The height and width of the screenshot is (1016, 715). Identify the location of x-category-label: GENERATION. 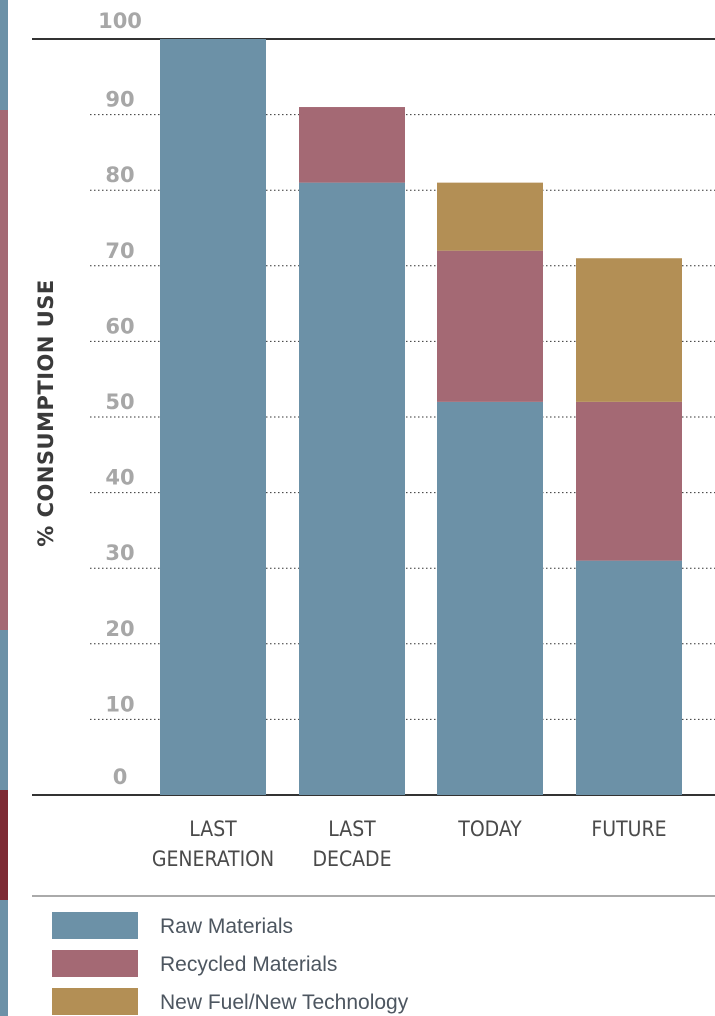
(213, 859).